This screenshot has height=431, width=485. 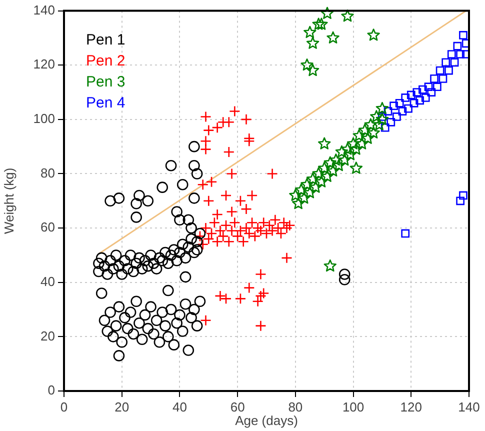 What do you see at coordinates (237, 406) in the screenshot?
I see `x-tick-label: 60` at bounding box center [237, 406].